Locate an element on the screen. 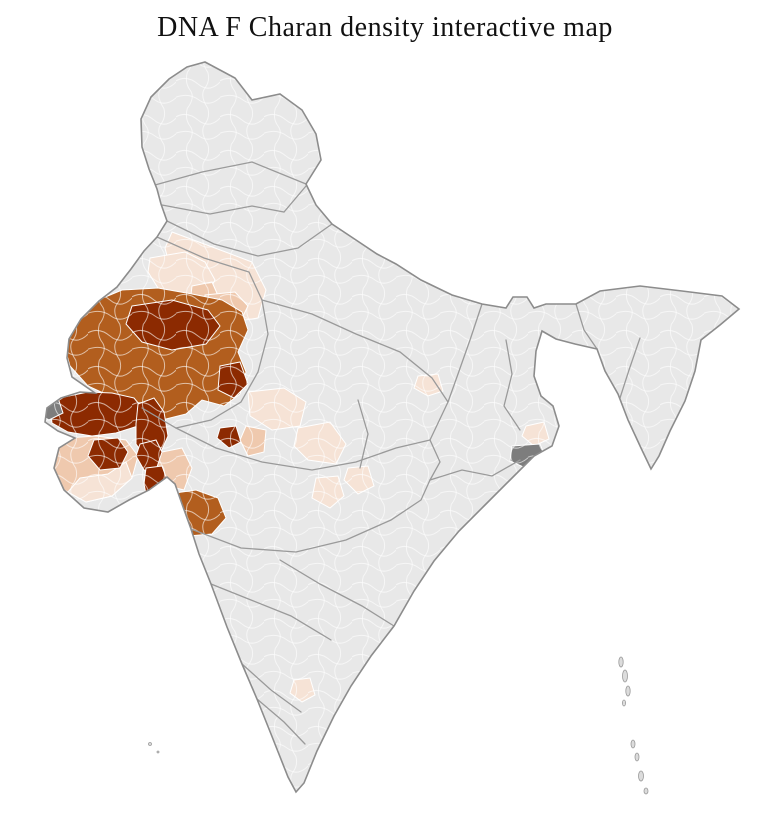 The image size is (770, 816). andaman-nicobar-islands is located at coordinates (633, 725).